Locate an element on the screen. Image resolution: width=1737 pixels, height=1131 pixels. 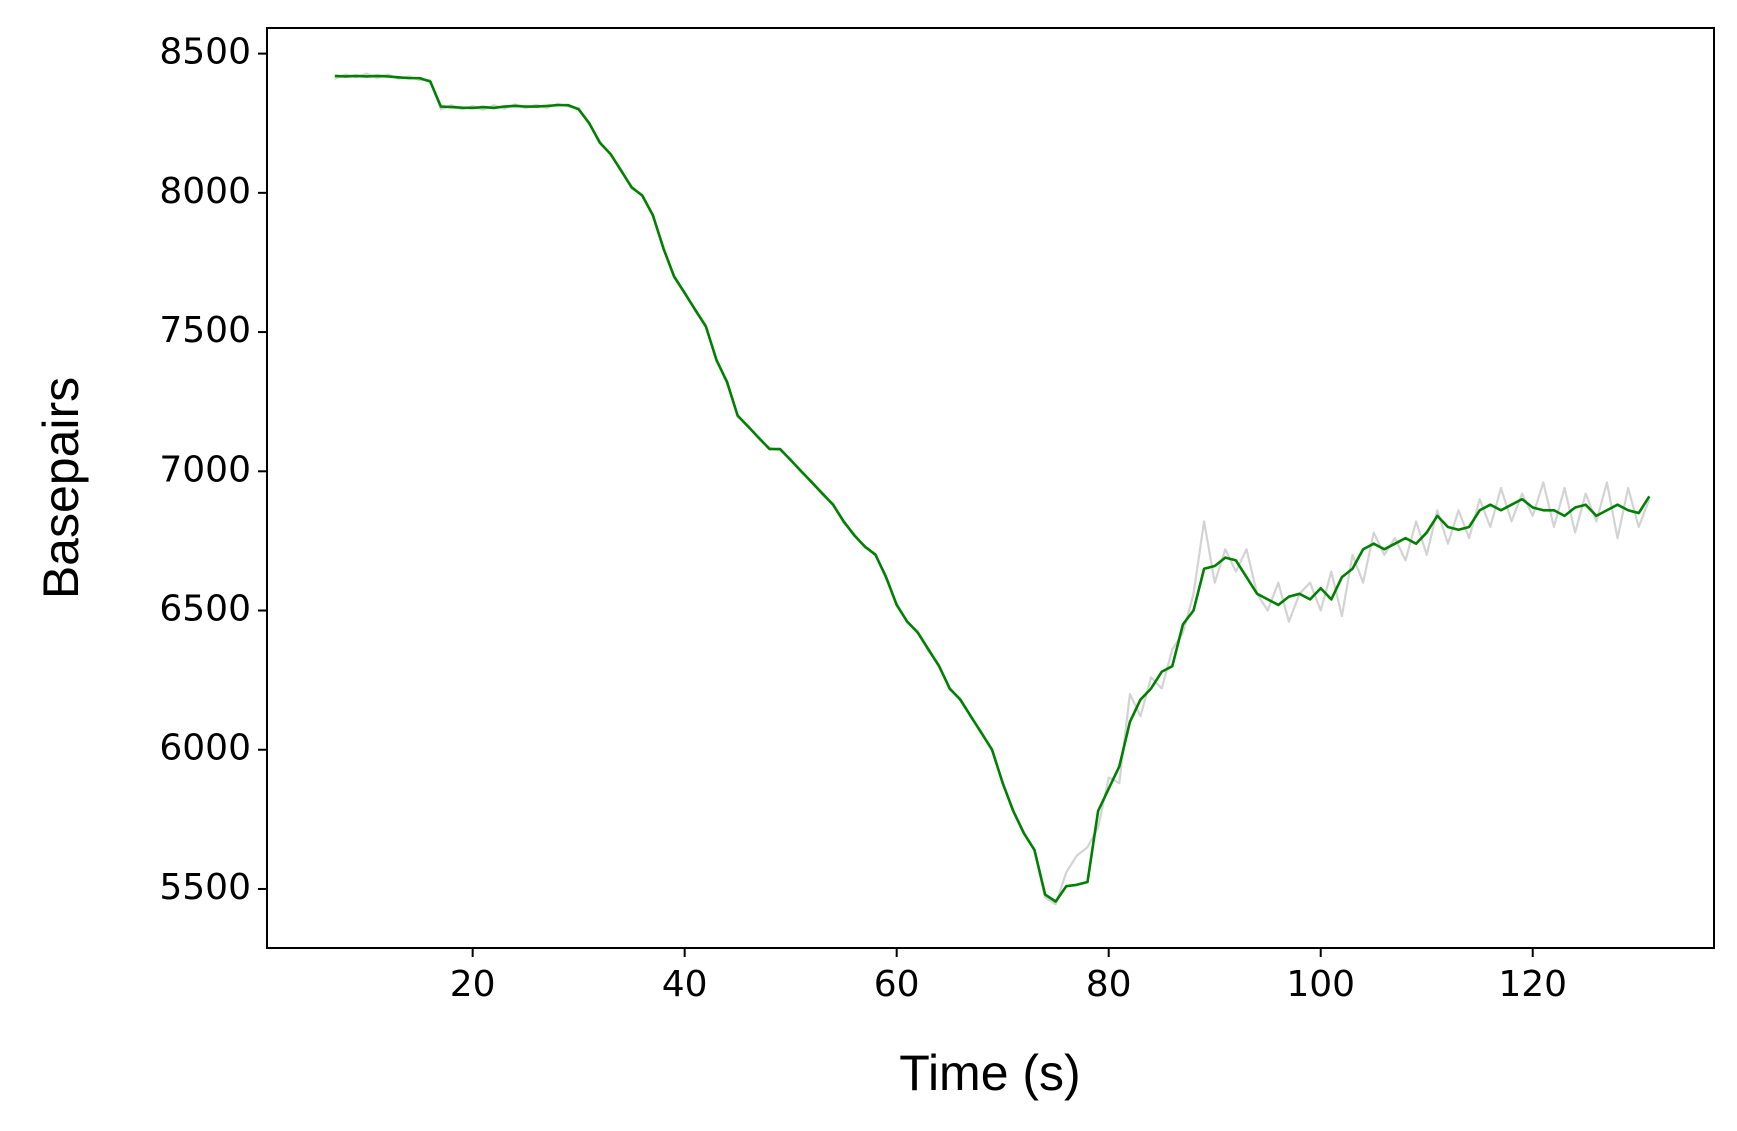
y-tick-label: 7500 is located at coordinates (205, 330).